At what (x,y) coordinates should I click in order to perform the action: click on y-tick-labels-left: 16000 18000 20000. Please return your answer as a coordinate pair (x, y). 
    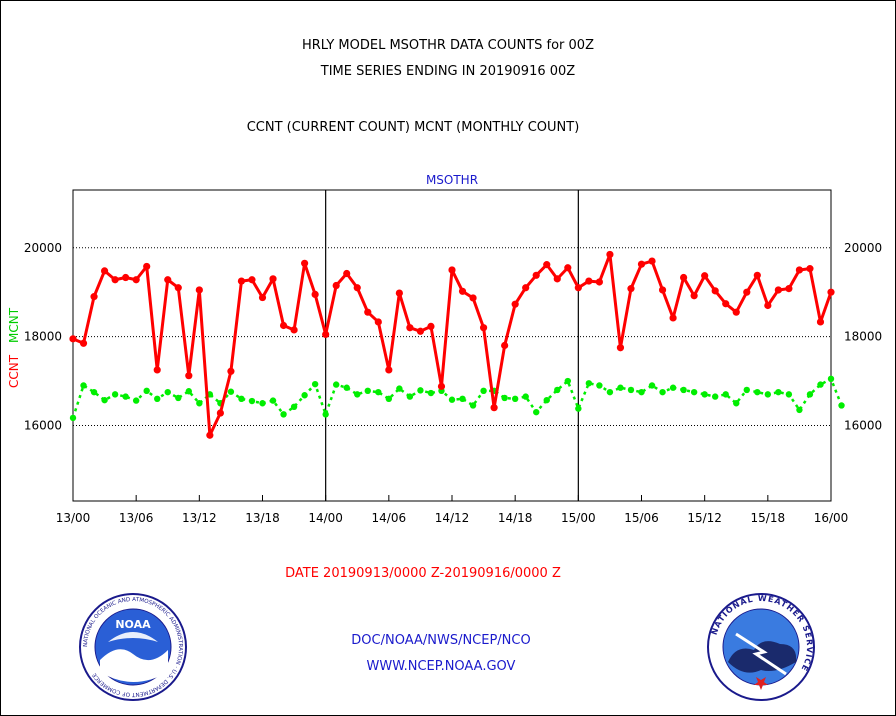
    Looking at the image, I should click on (43, 337).